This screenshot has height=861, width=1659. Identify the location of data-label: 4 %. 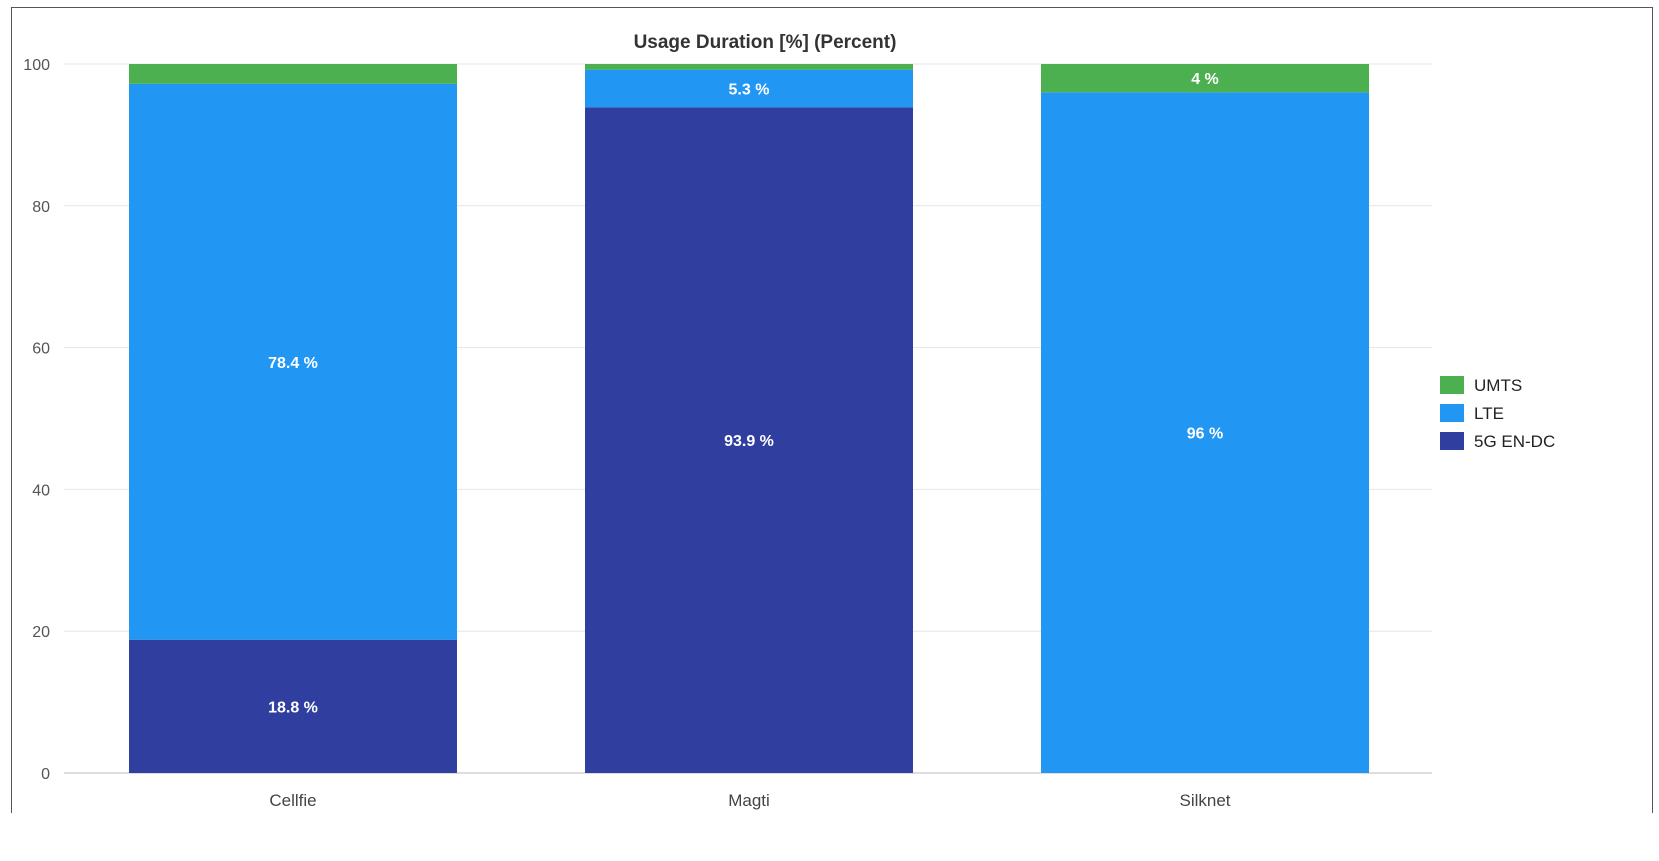
(1205, 79).